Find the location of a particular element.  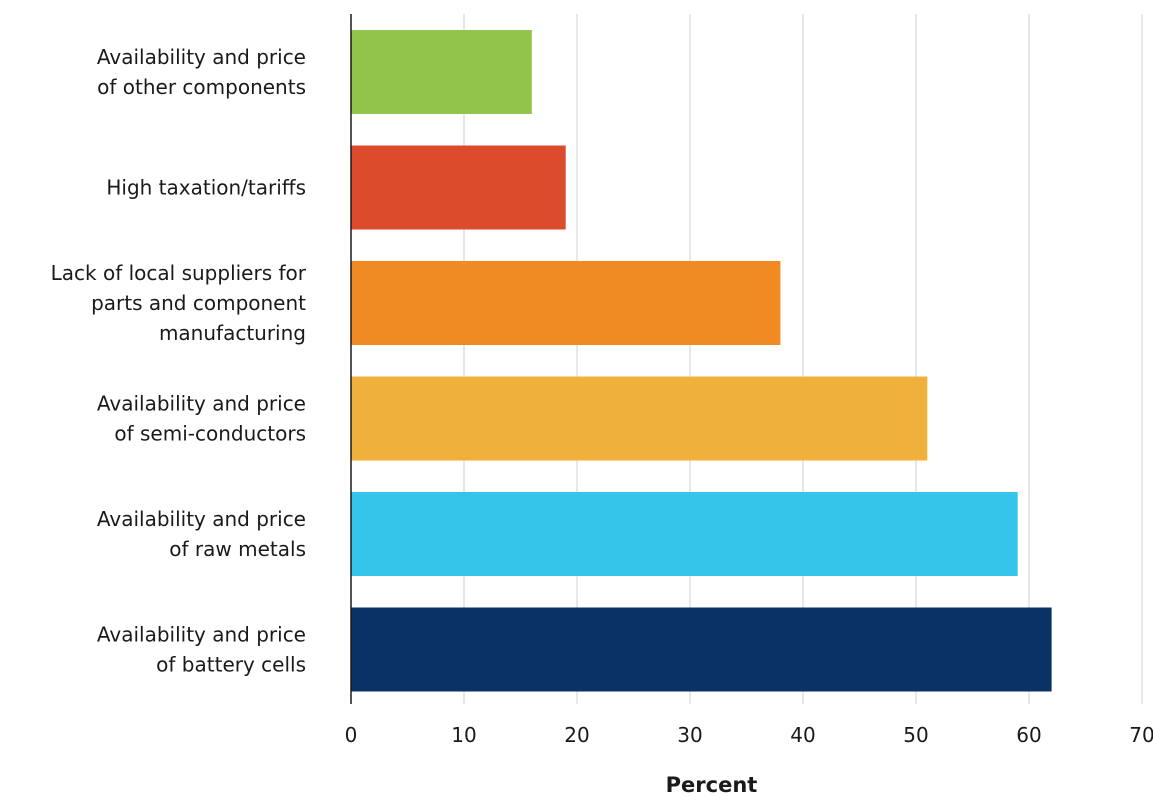

x-tick-label-6: 60 is located at coordinates (1028, 735).